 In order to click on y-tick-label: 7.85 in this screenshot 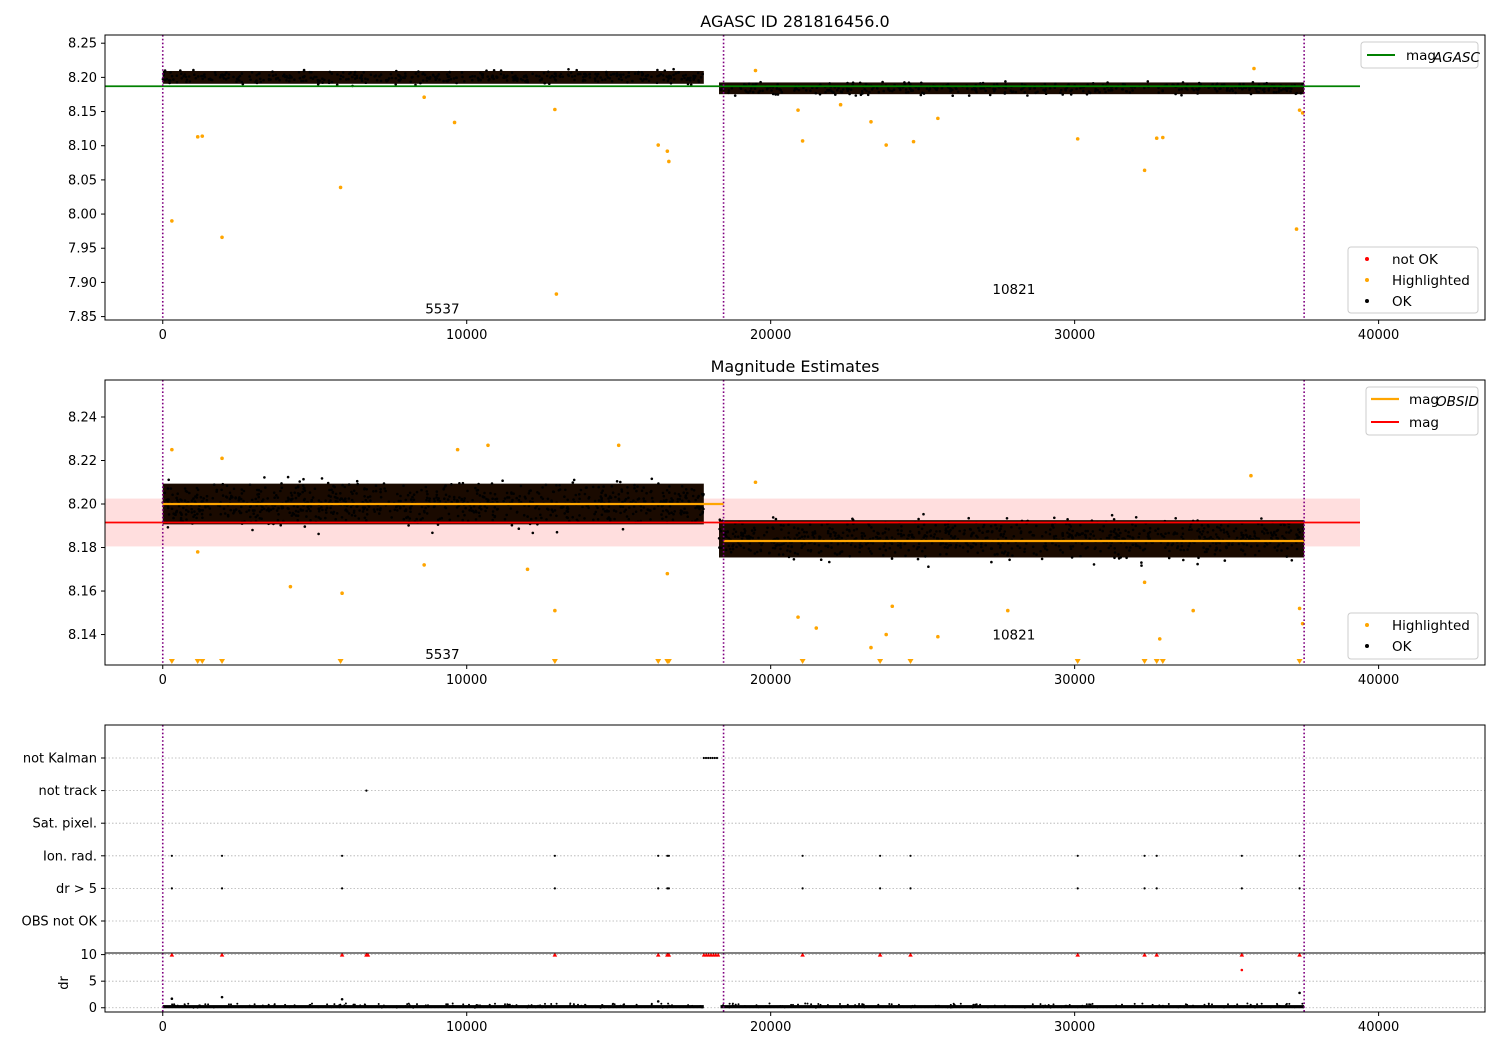, I will do `click(82, 317)`.